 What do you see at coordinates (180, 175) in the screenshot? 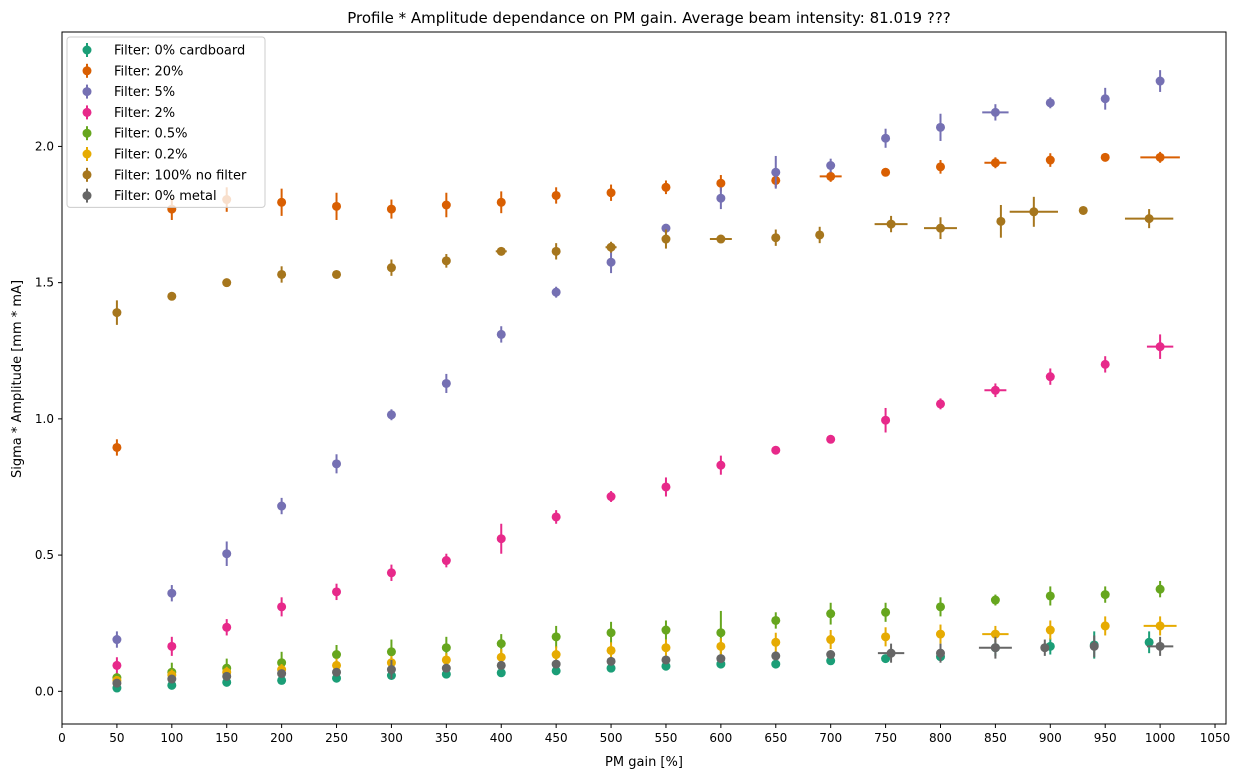
I see `legend-label: Filter: 100% no filter` at bounding box center [180, 175].